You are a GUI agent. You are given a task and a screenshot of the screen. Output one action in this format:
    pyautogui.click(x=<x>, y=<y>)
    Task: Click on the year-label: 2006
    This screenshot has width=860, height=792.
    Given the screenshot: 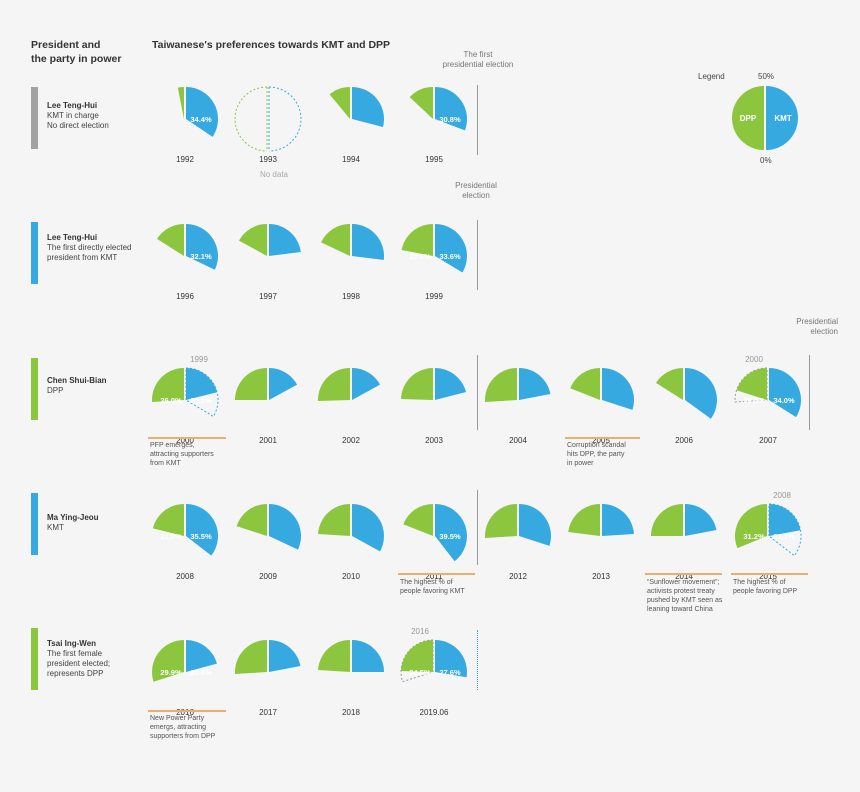 What is the action you would take?
    pyautogui.click(x=684, y=440)
    